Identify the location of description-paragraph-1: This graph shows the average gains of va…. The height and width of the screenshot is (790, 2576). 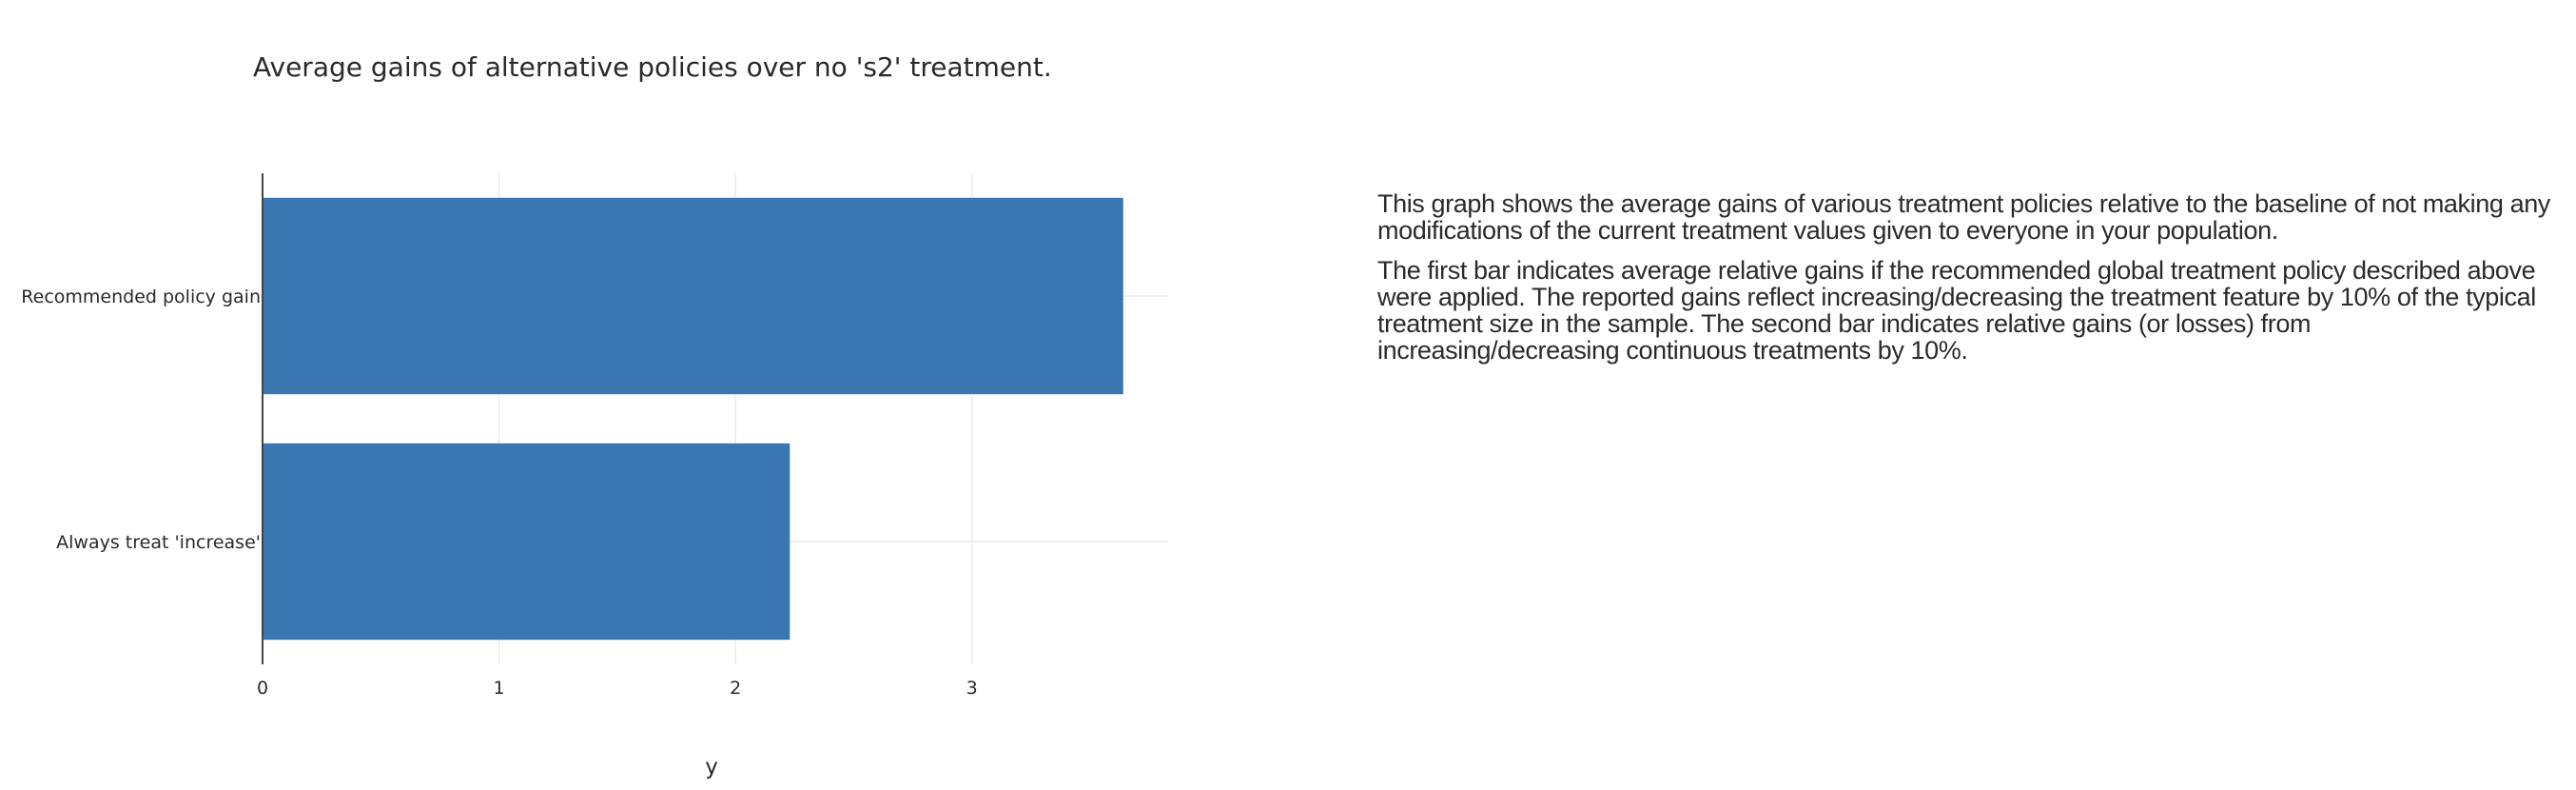
(1964, 217).